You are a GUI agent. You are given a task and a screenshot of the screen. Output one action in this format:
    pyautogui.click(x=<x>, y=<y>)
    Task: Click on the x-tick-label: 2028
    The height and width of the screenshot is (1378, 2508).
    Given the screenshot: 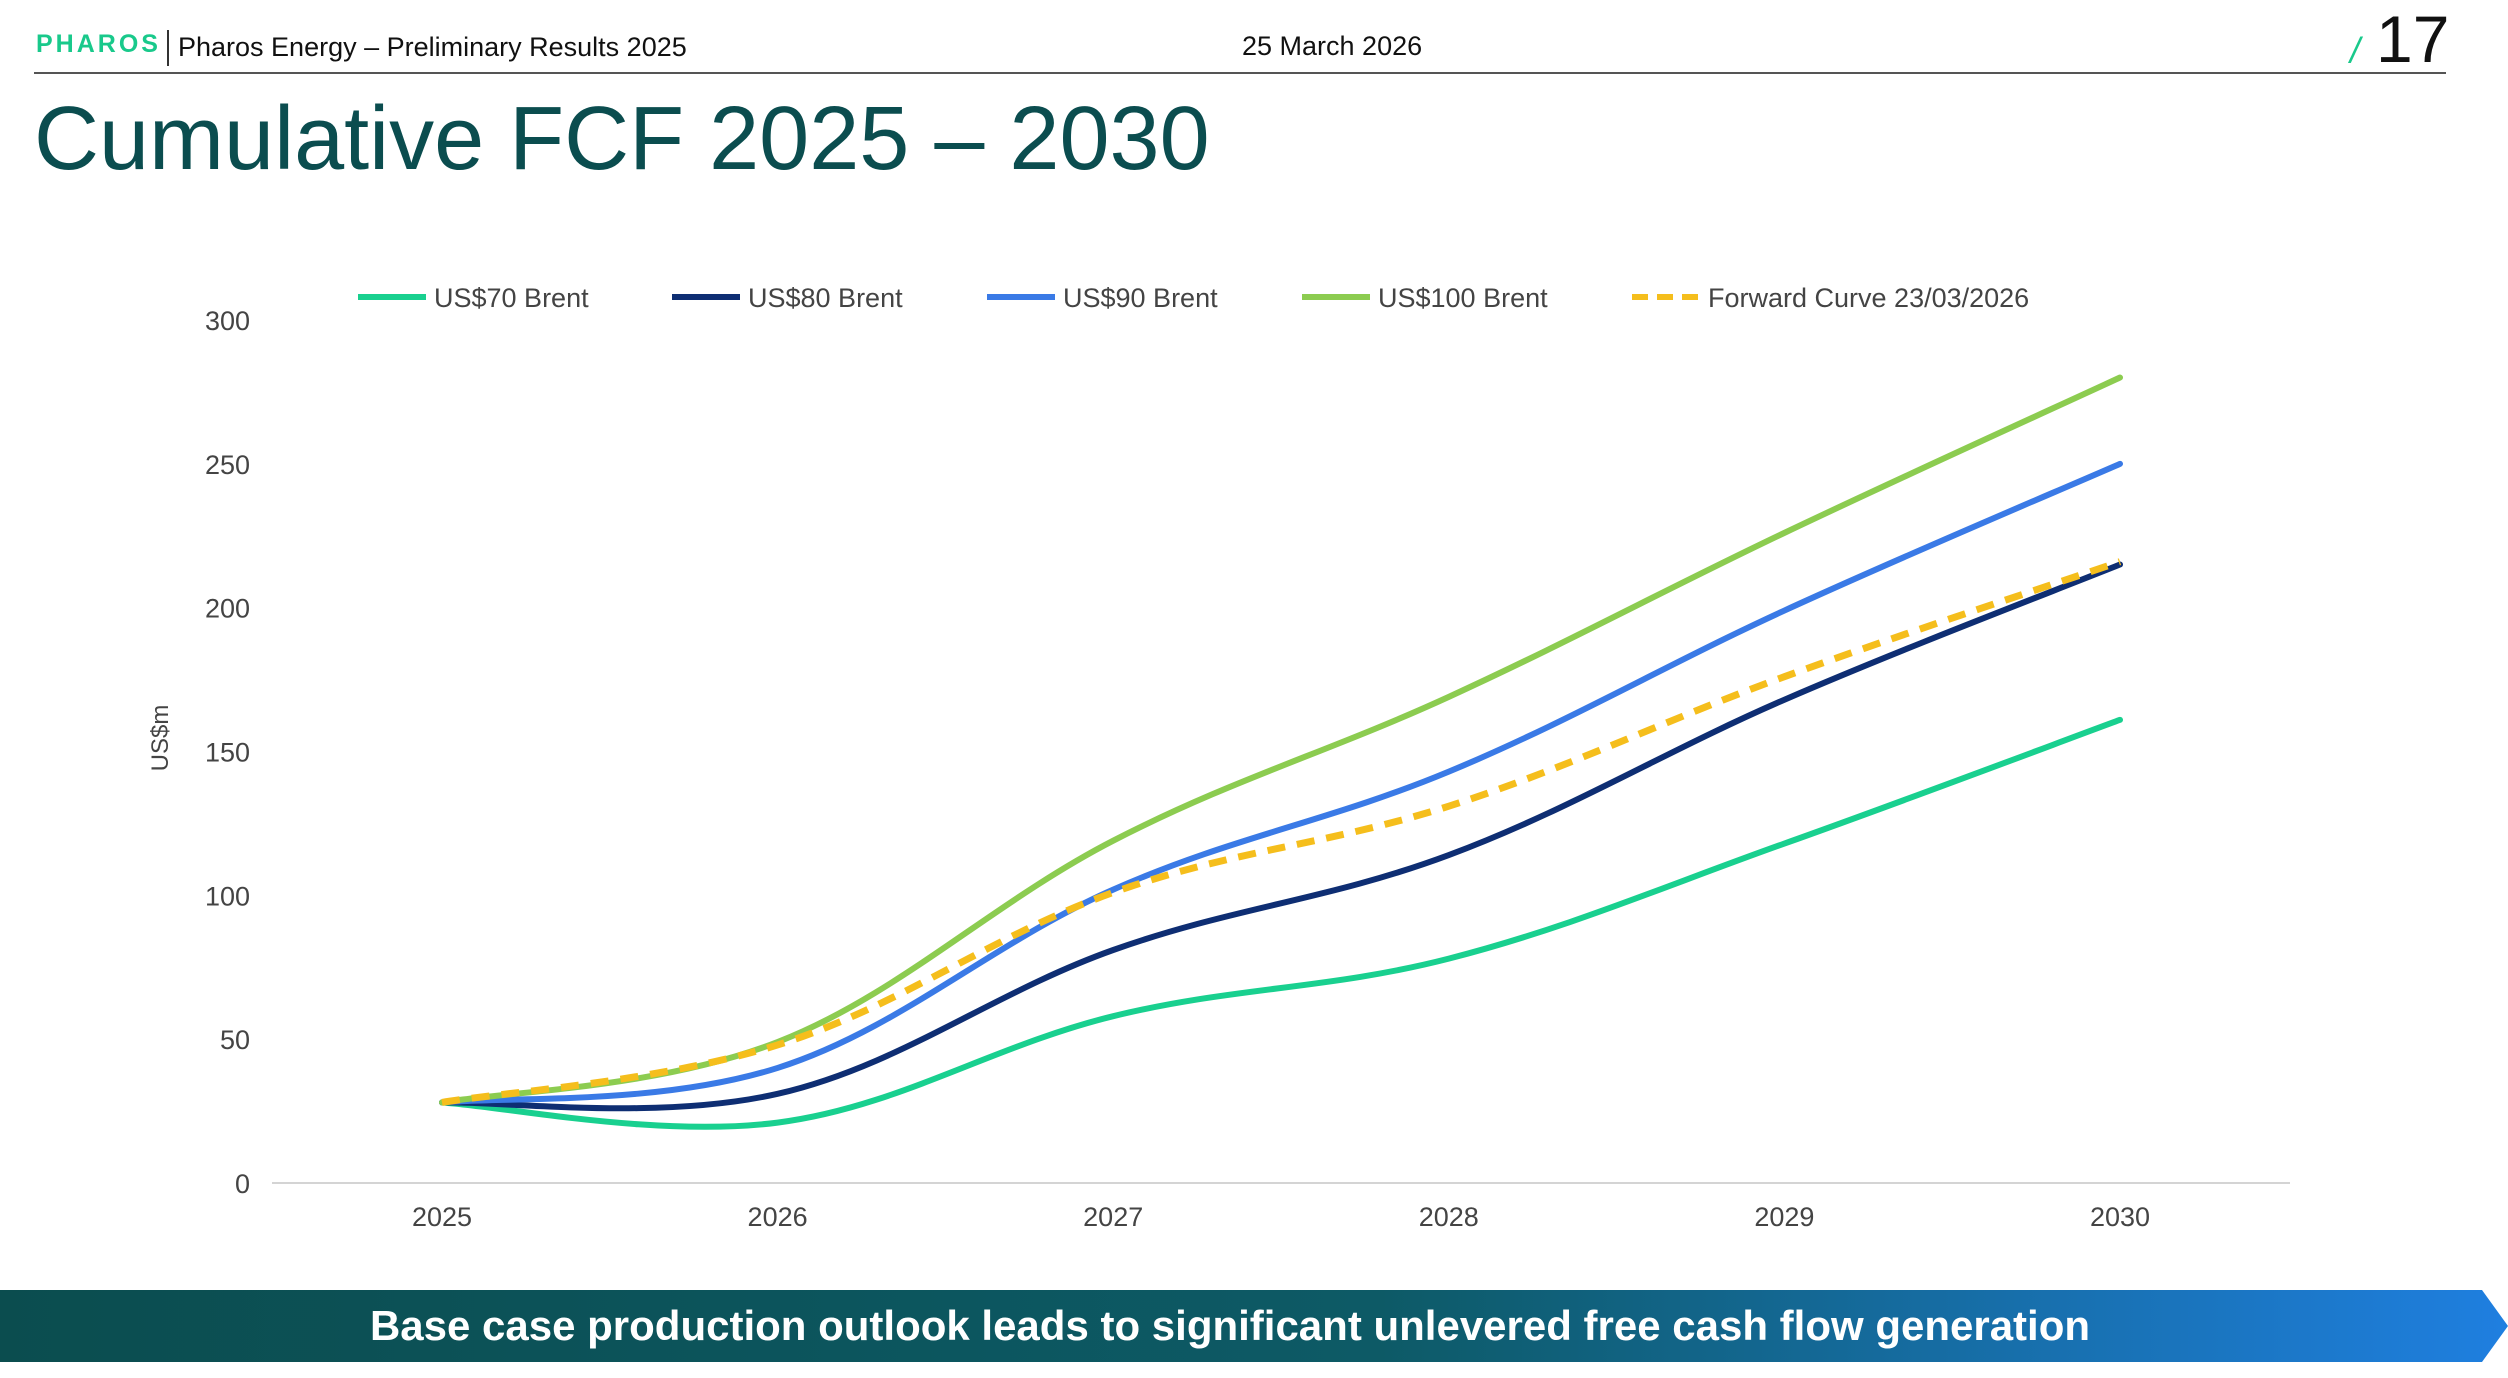 What is the action you would take?
    pyautogui.click(x=1449, y=1217)
    